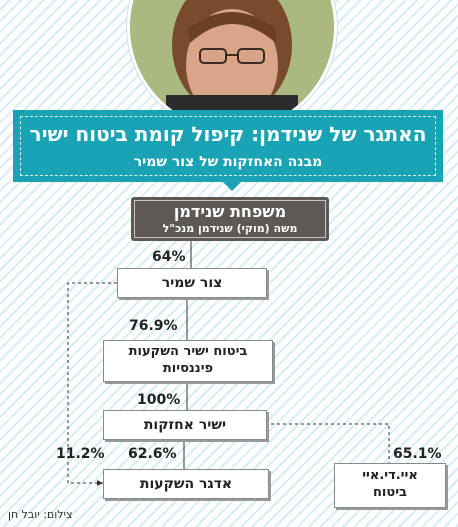 The image size is (458, 527). Describe the element at coordinates (390, 475) in the screenshot. I see `node-idi-line1: איי.די.איי` at that location.